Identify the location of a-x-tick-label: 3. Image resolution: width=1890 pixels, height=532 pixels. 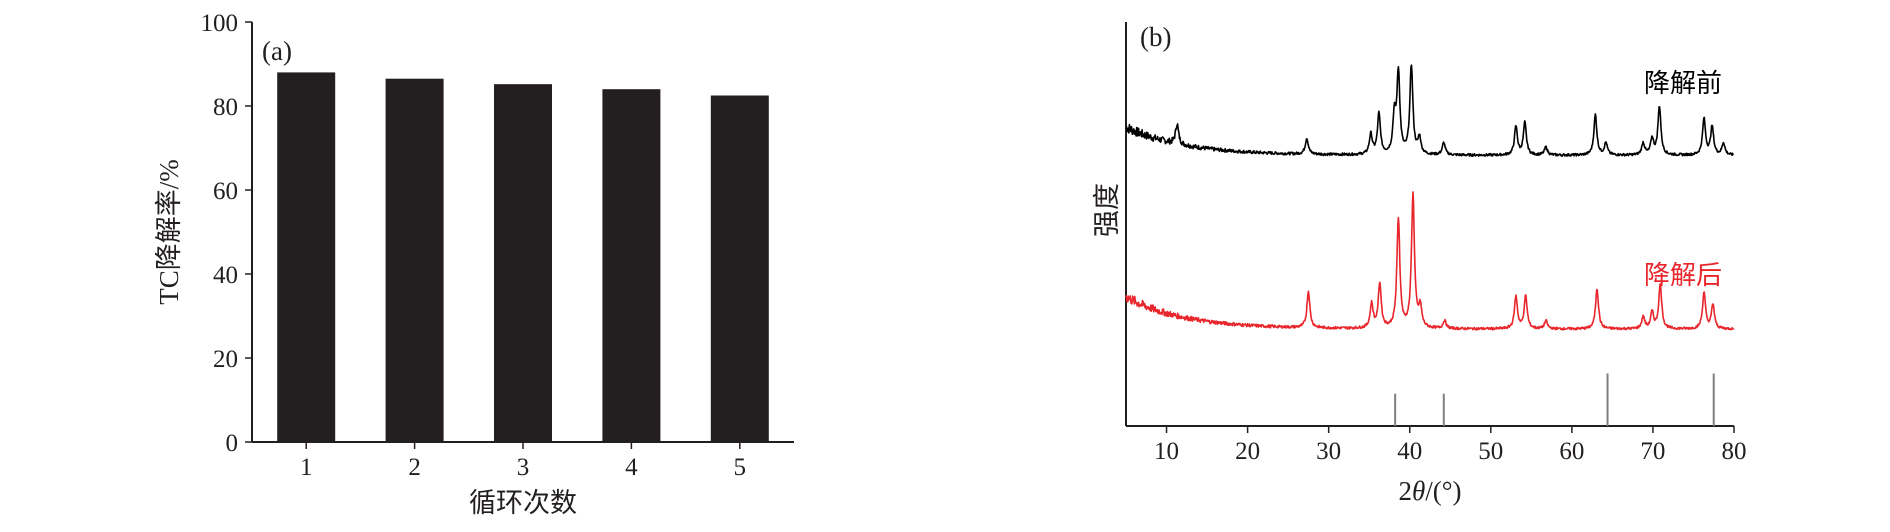
(523, 467).